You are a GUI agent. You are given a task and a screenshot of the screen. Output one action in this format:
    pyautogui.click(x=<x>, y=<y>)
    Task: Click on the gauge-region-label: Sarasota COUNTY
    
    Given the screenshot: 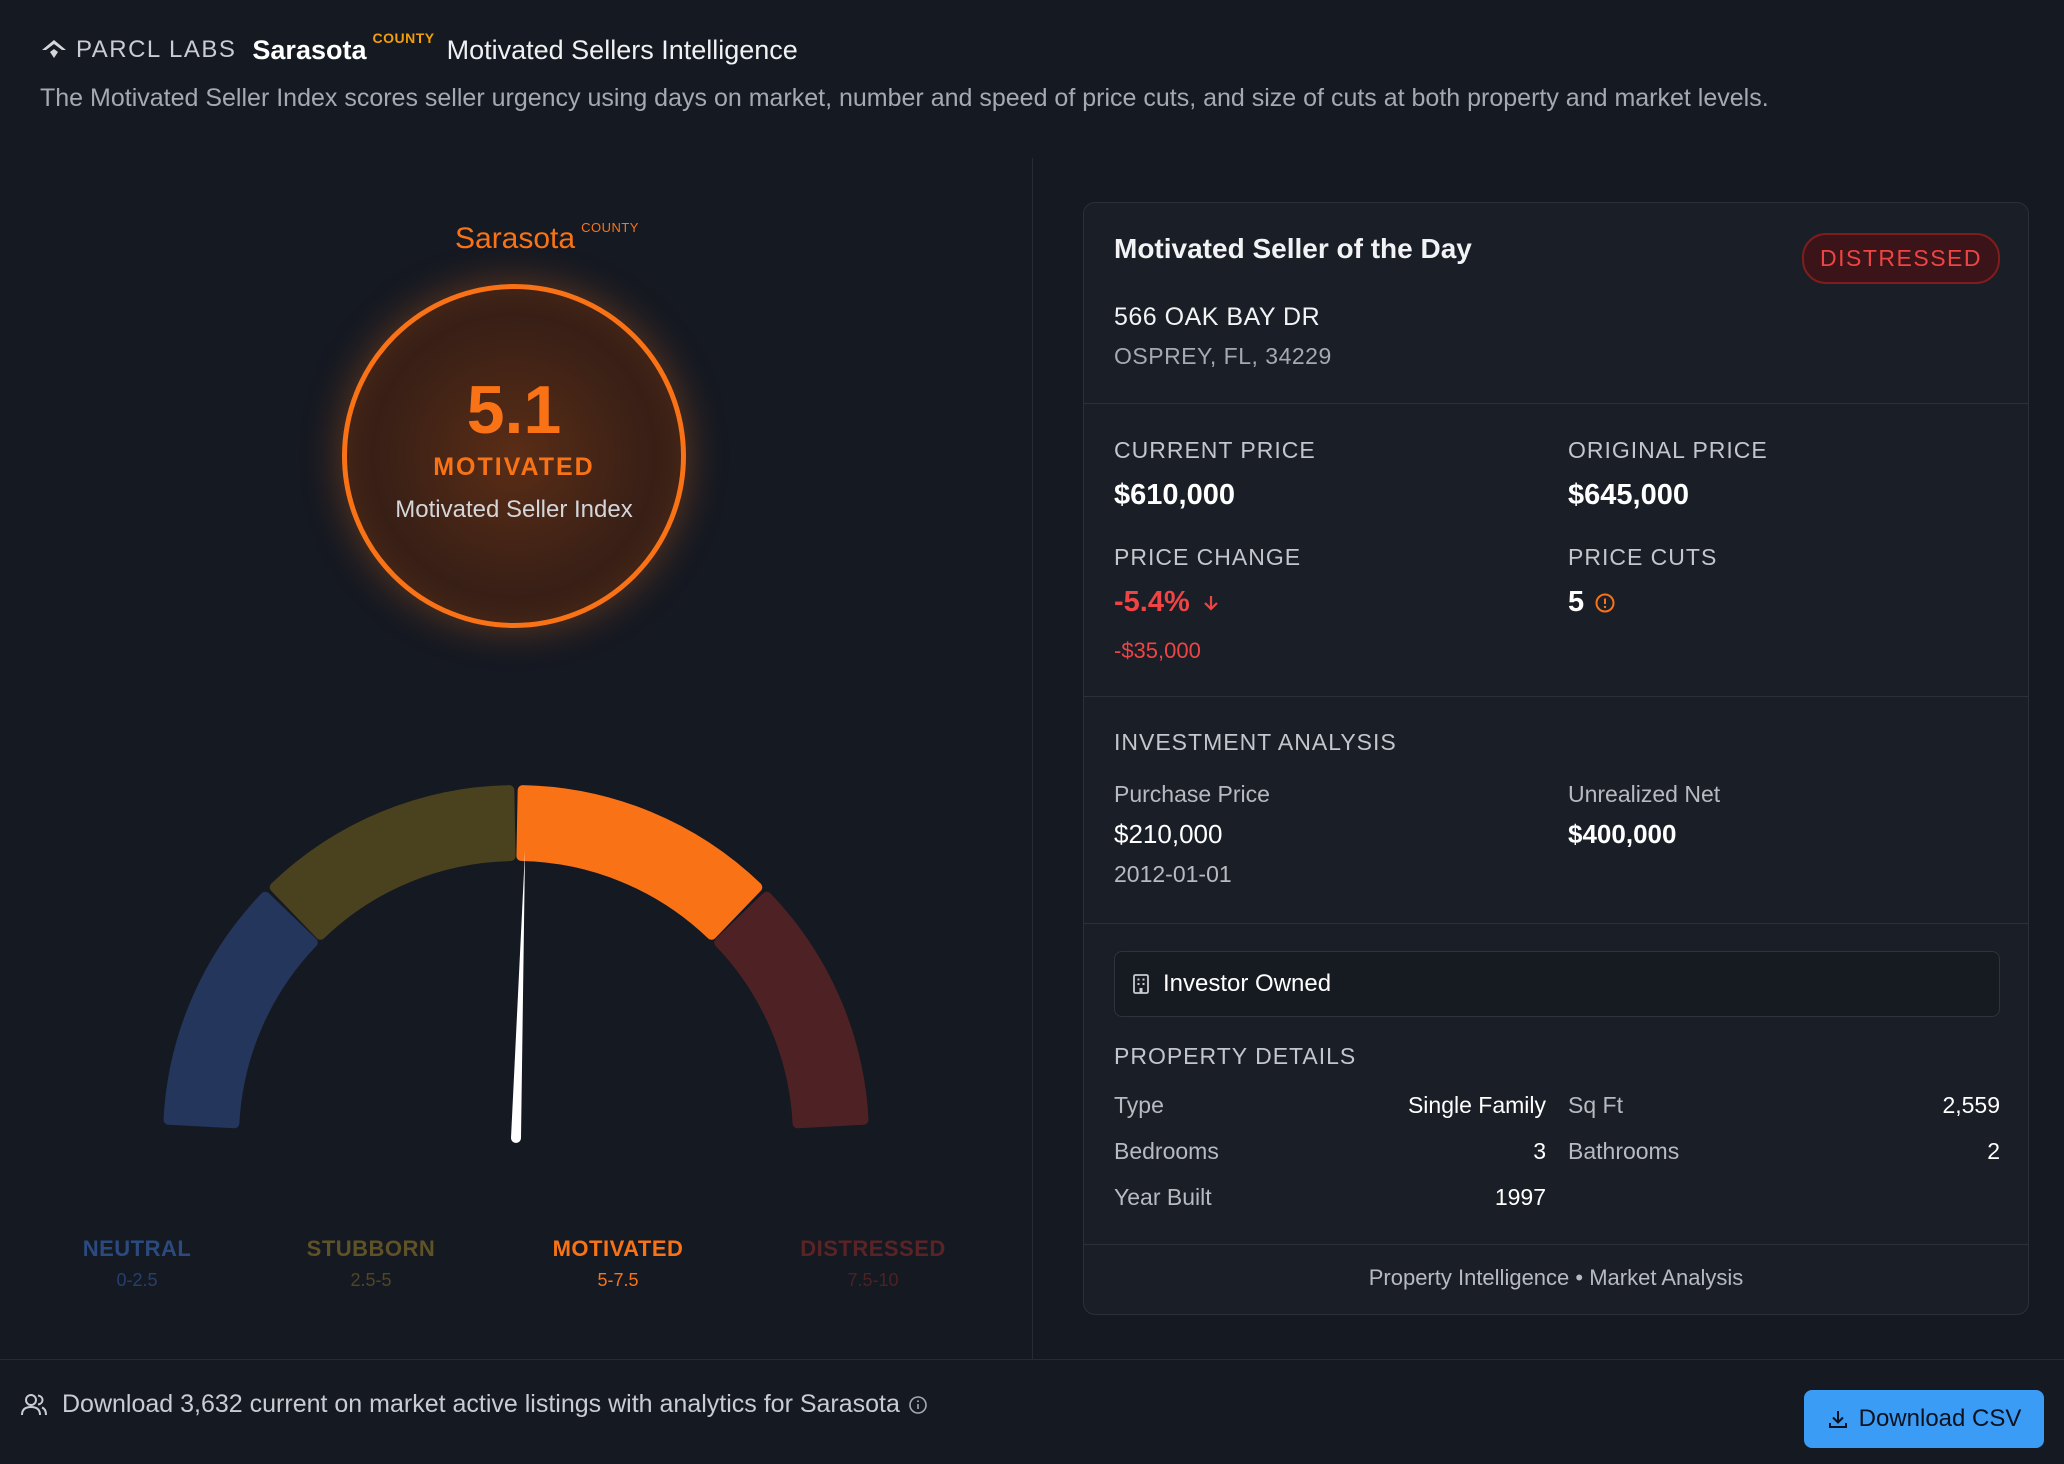 What is the action you would take?
    pyautogui.click(x=547, y=238)
    